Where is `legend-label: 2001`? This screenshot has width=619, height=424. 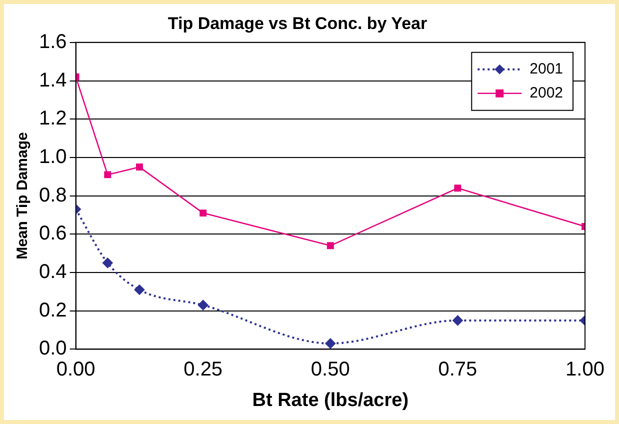
legend-label: 2001 is located at coordinates (547, 69).